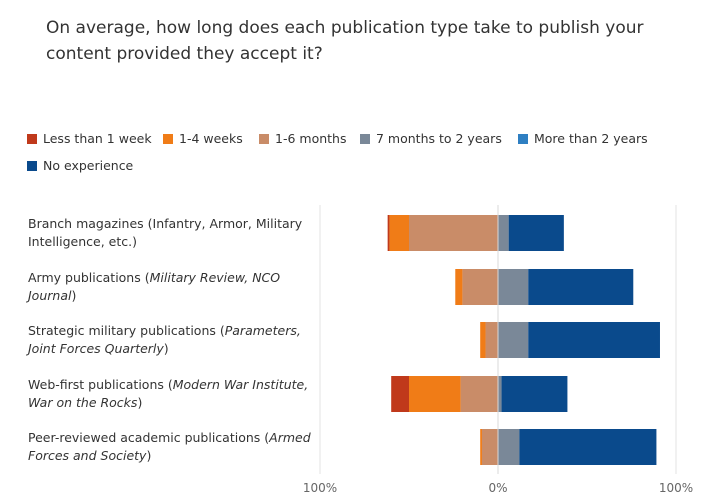  I want to click on legend-item: Less than 1 week, so click(89, 138).